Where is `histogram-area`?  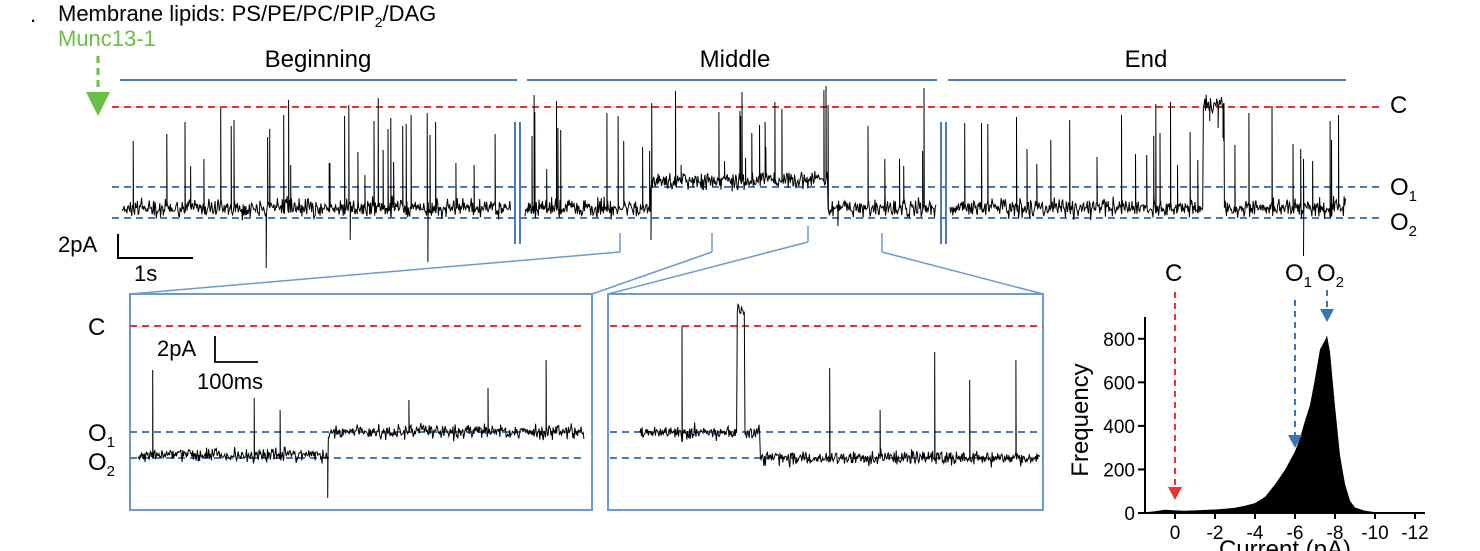 histogram-area is located at coordinates (1280, 424).